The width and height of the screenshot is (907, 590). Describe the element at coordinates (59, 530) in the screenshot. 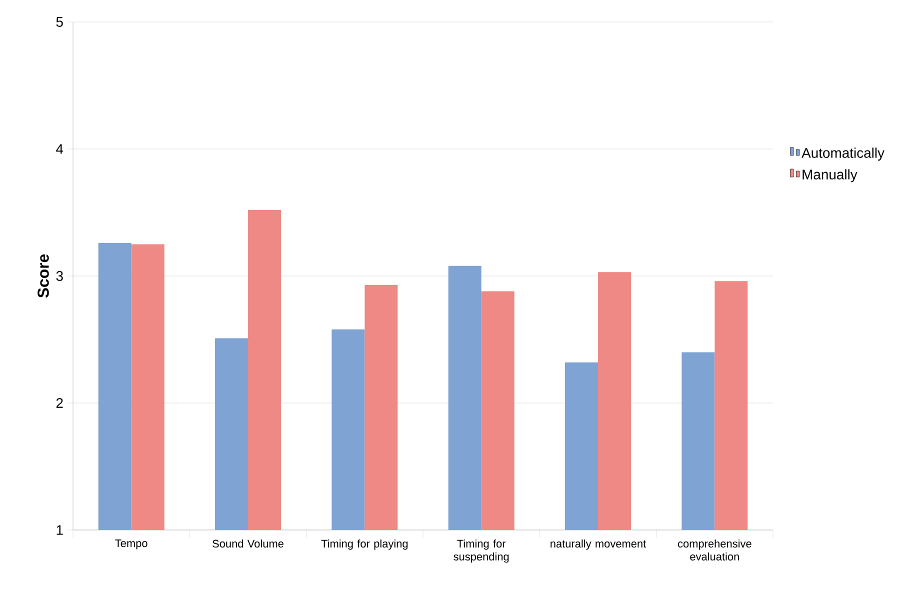

I see `y-tick-label: 1` at that location.